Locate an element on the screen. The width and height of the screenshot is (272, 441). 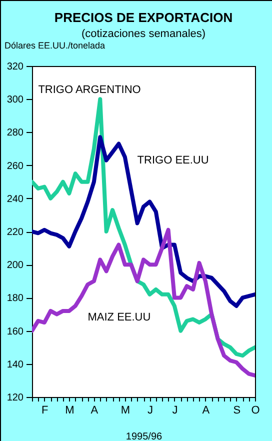
y-tick-label: 260 is located at coordinates (15, 166).